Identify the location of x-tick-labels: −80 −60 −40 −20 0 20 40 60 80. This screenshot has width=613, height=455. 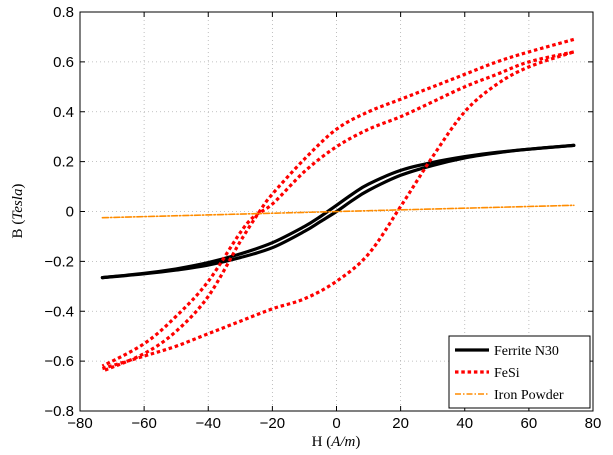
(334, 423).